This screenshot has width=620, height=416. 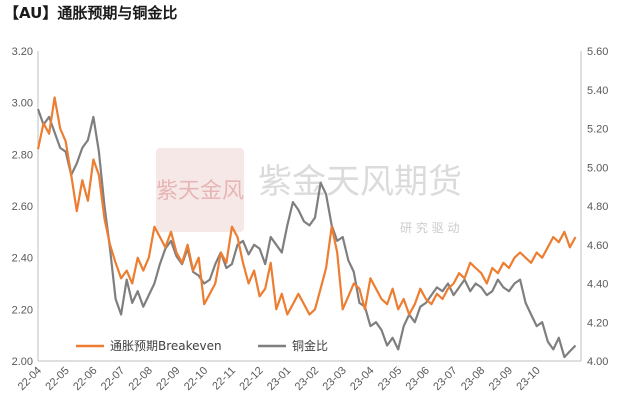 I want to click on right-tick-label: 4.40, so click(x=597, y=285).